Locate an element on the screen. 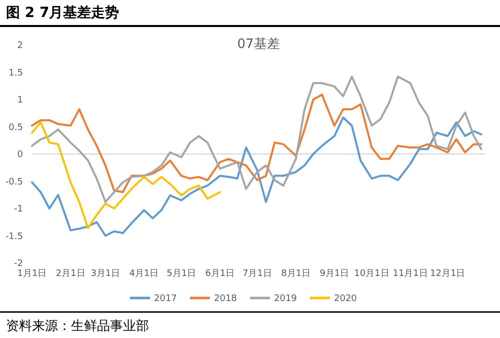  legend-label: 2018 is located at coordinates (226, 299).